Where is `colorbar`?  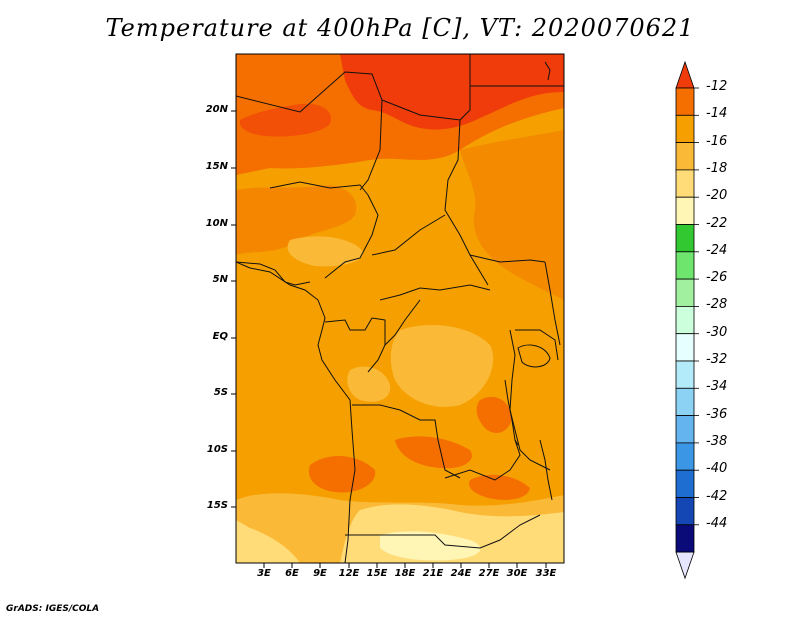 colorbar is located at coordinates (687, 320).